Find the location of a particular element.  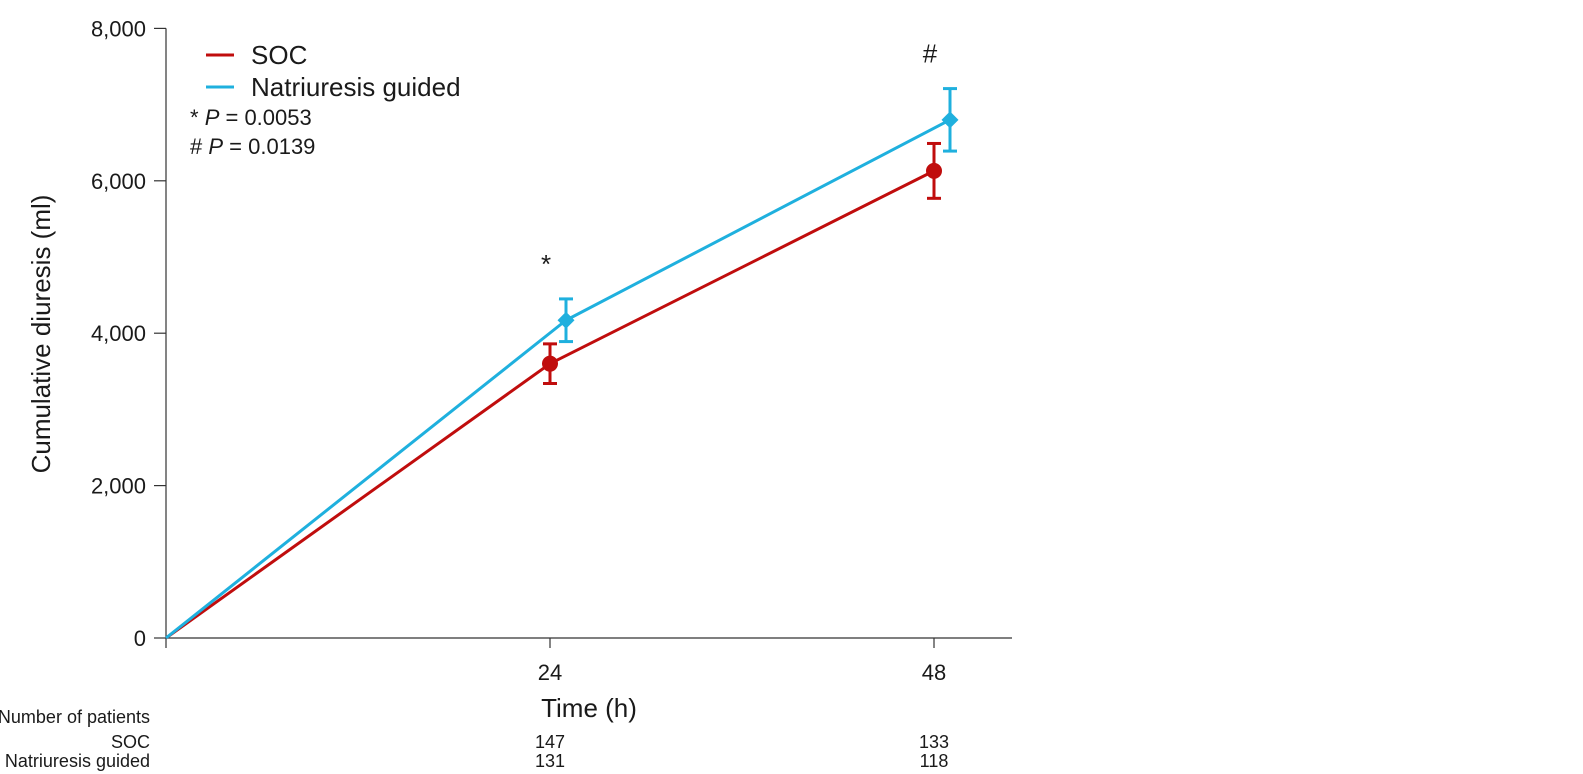

p-value-symbol: * is located at coordinates (197, 117).